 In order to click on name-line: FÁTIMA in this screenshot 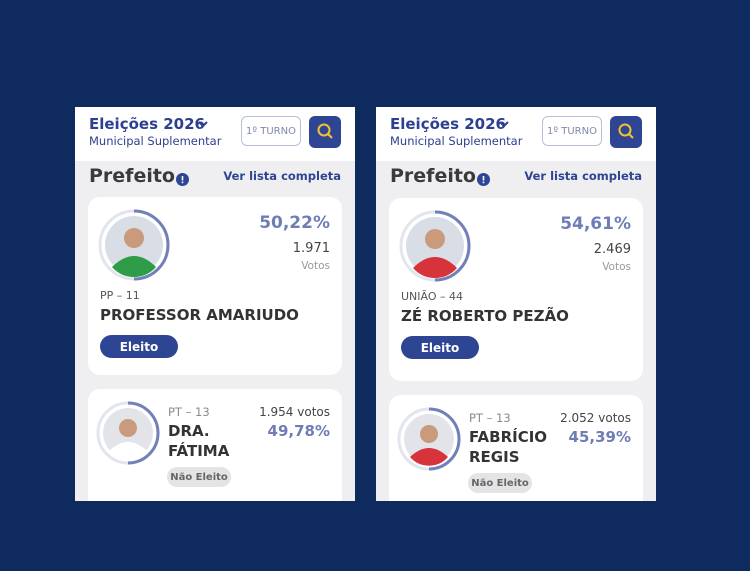, I will do `click(199, 451)`.